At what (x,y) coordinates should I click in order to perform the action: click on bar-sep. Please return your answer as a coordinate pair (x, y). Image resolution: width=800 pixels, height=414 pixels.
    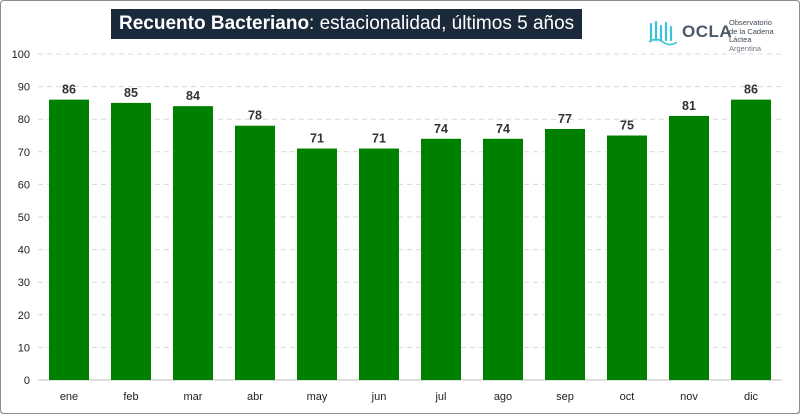
    Looking at the image, I should click on (565, 254).